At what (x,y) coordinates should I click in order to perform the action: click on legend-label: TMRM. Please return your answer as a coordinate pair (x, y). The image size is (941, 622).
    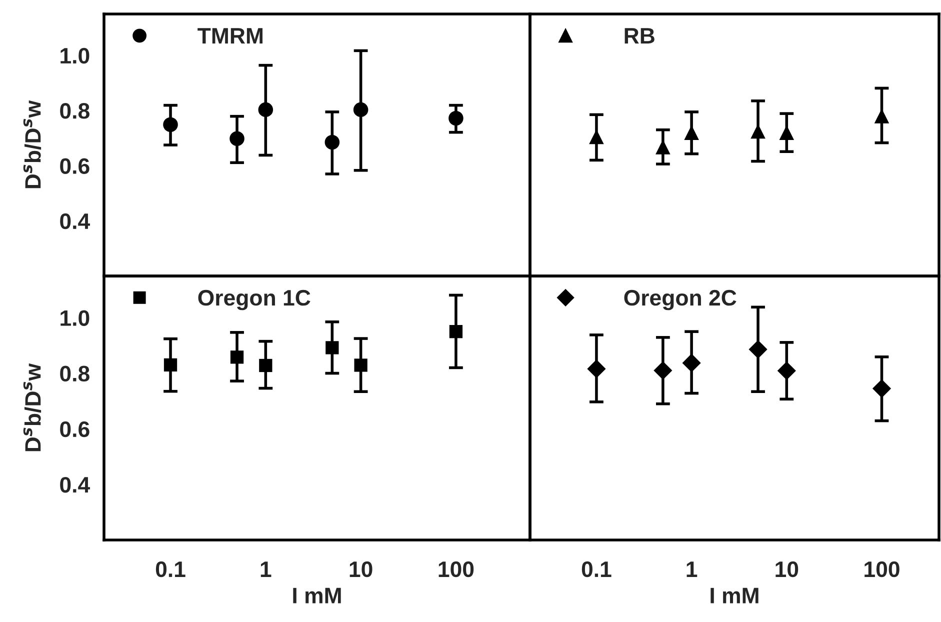
    Looking at the image, I should click on (230, 36).